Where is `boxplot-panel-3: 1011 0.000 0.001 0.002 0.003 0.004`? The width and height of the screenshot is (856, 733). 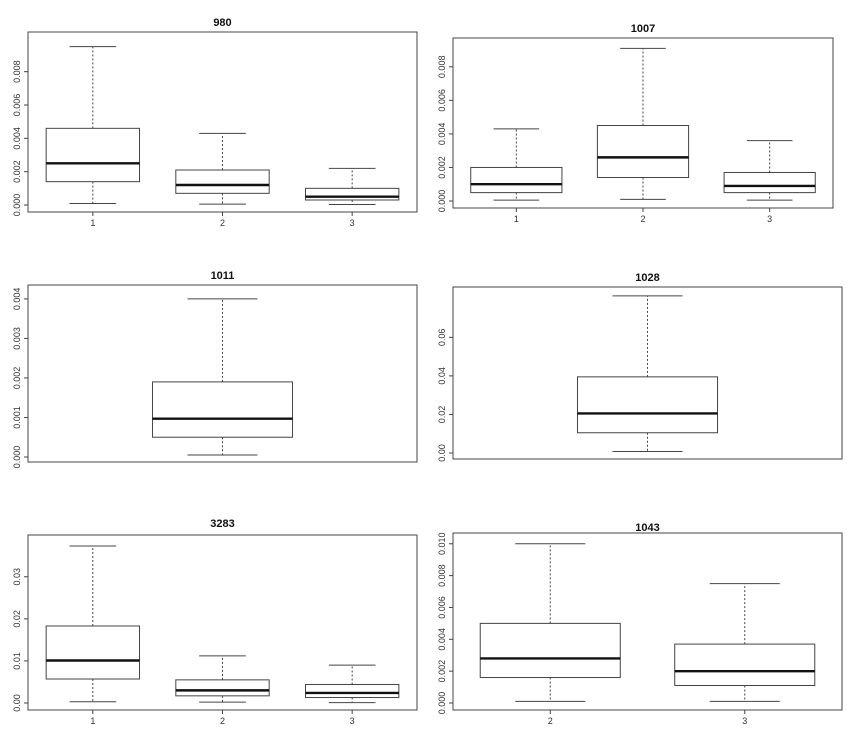 boxplot-panel-3: 1011 0.000 0.001 0.002 0.003 0.004 is located at coordinates (215, 369).